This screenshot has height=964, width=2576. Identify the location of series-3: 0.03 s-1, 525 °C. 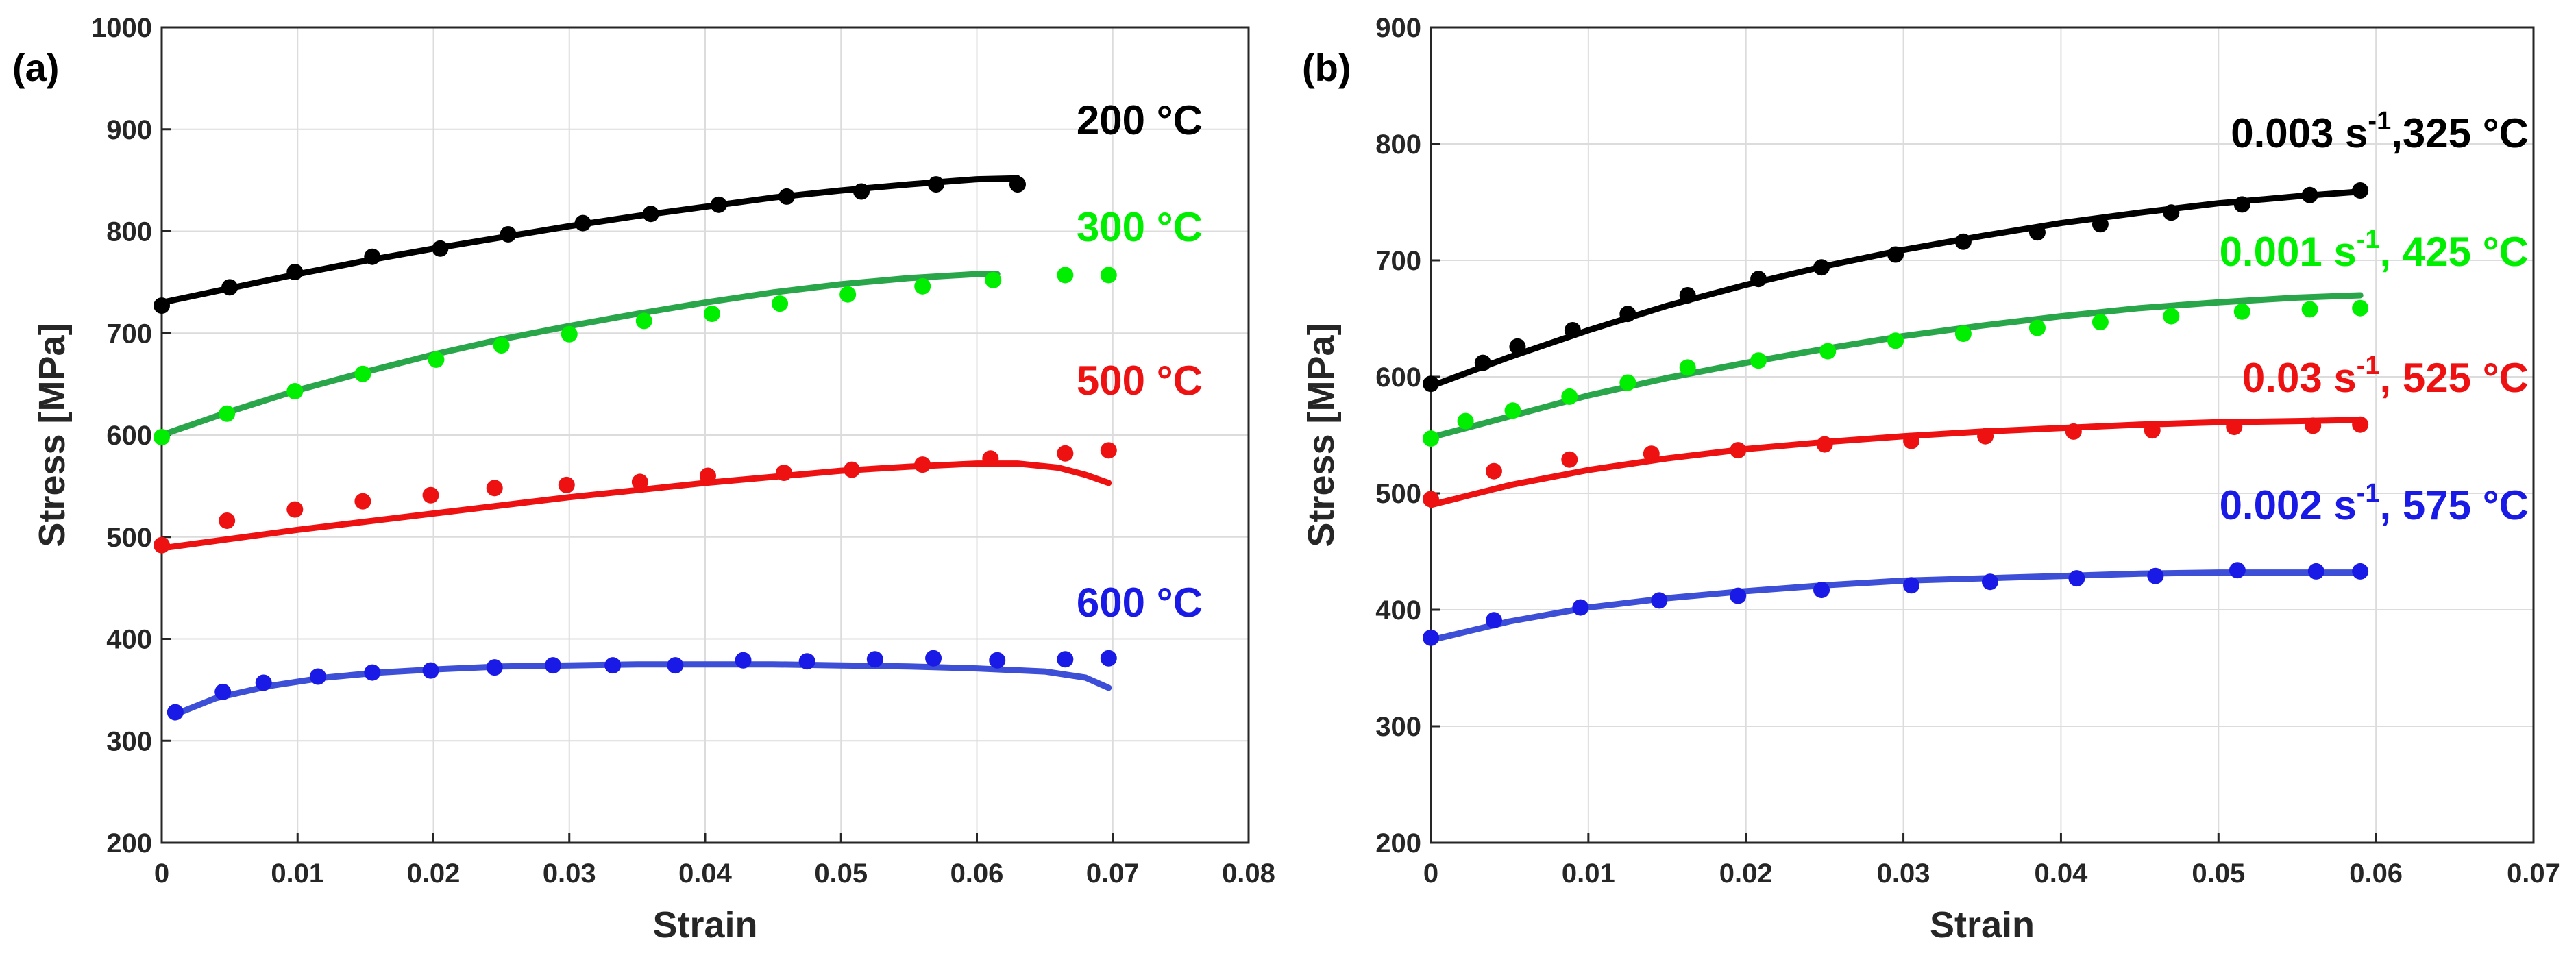
(1976, 429).